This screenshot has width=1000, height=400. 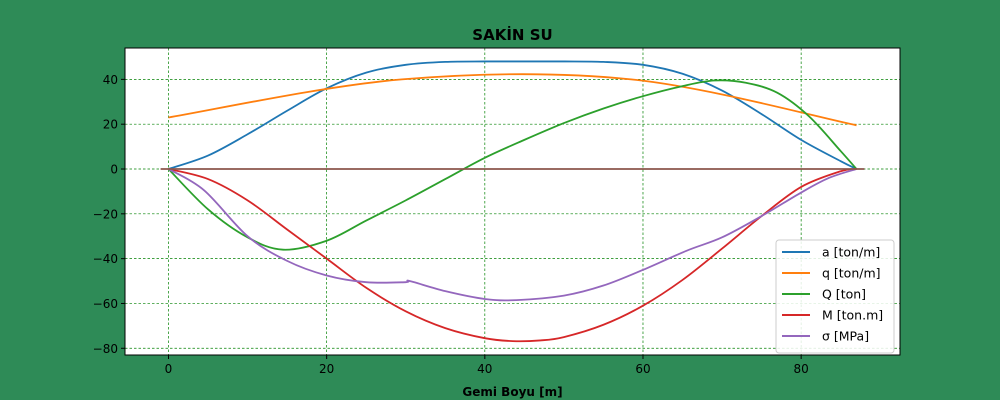 What do you see at coordinates (105, 304) in the screenshot?
I see `y-tick-label: −60` at bounding box center [105, 304].